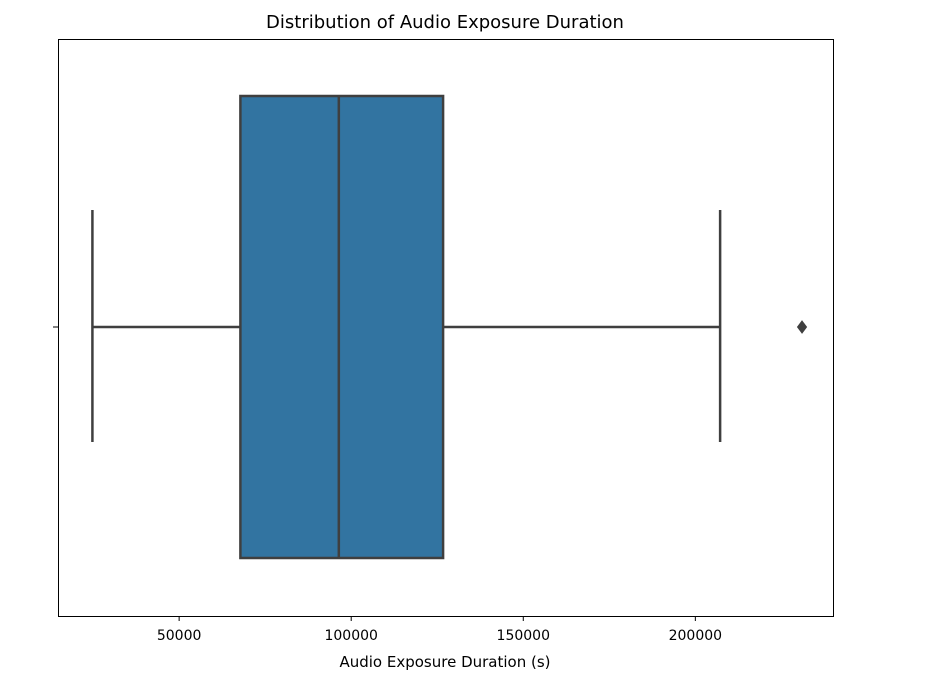  What do you see at coordinates (523, 636) in the screenshot?
I see `x-tick-label-3: 150000` at bounding box center [523, 636].